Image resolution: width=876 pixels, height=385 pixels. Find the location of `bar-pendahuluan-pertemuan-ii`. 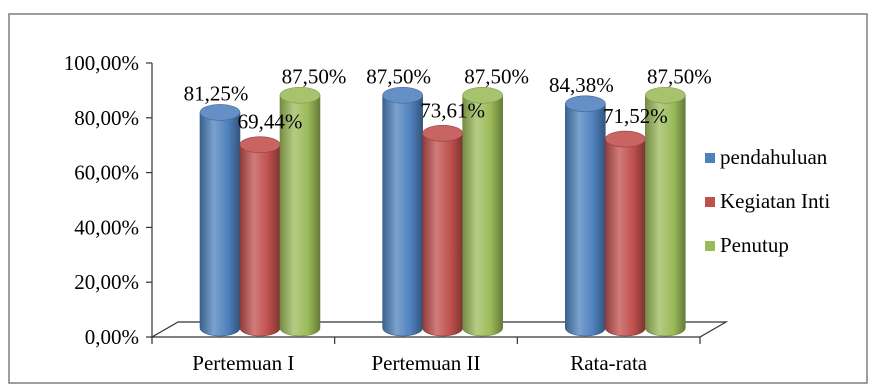

bar-pendahuluan-pertemuan-ii is located at coordinates (402, 211).